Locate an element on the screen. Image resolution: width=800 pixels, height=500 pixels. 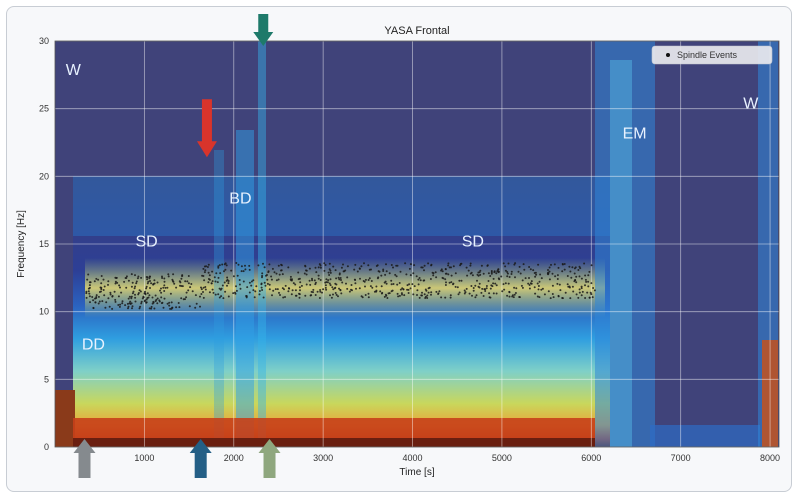
x-tick-label: 2000 is located at coordinates (234, 458).